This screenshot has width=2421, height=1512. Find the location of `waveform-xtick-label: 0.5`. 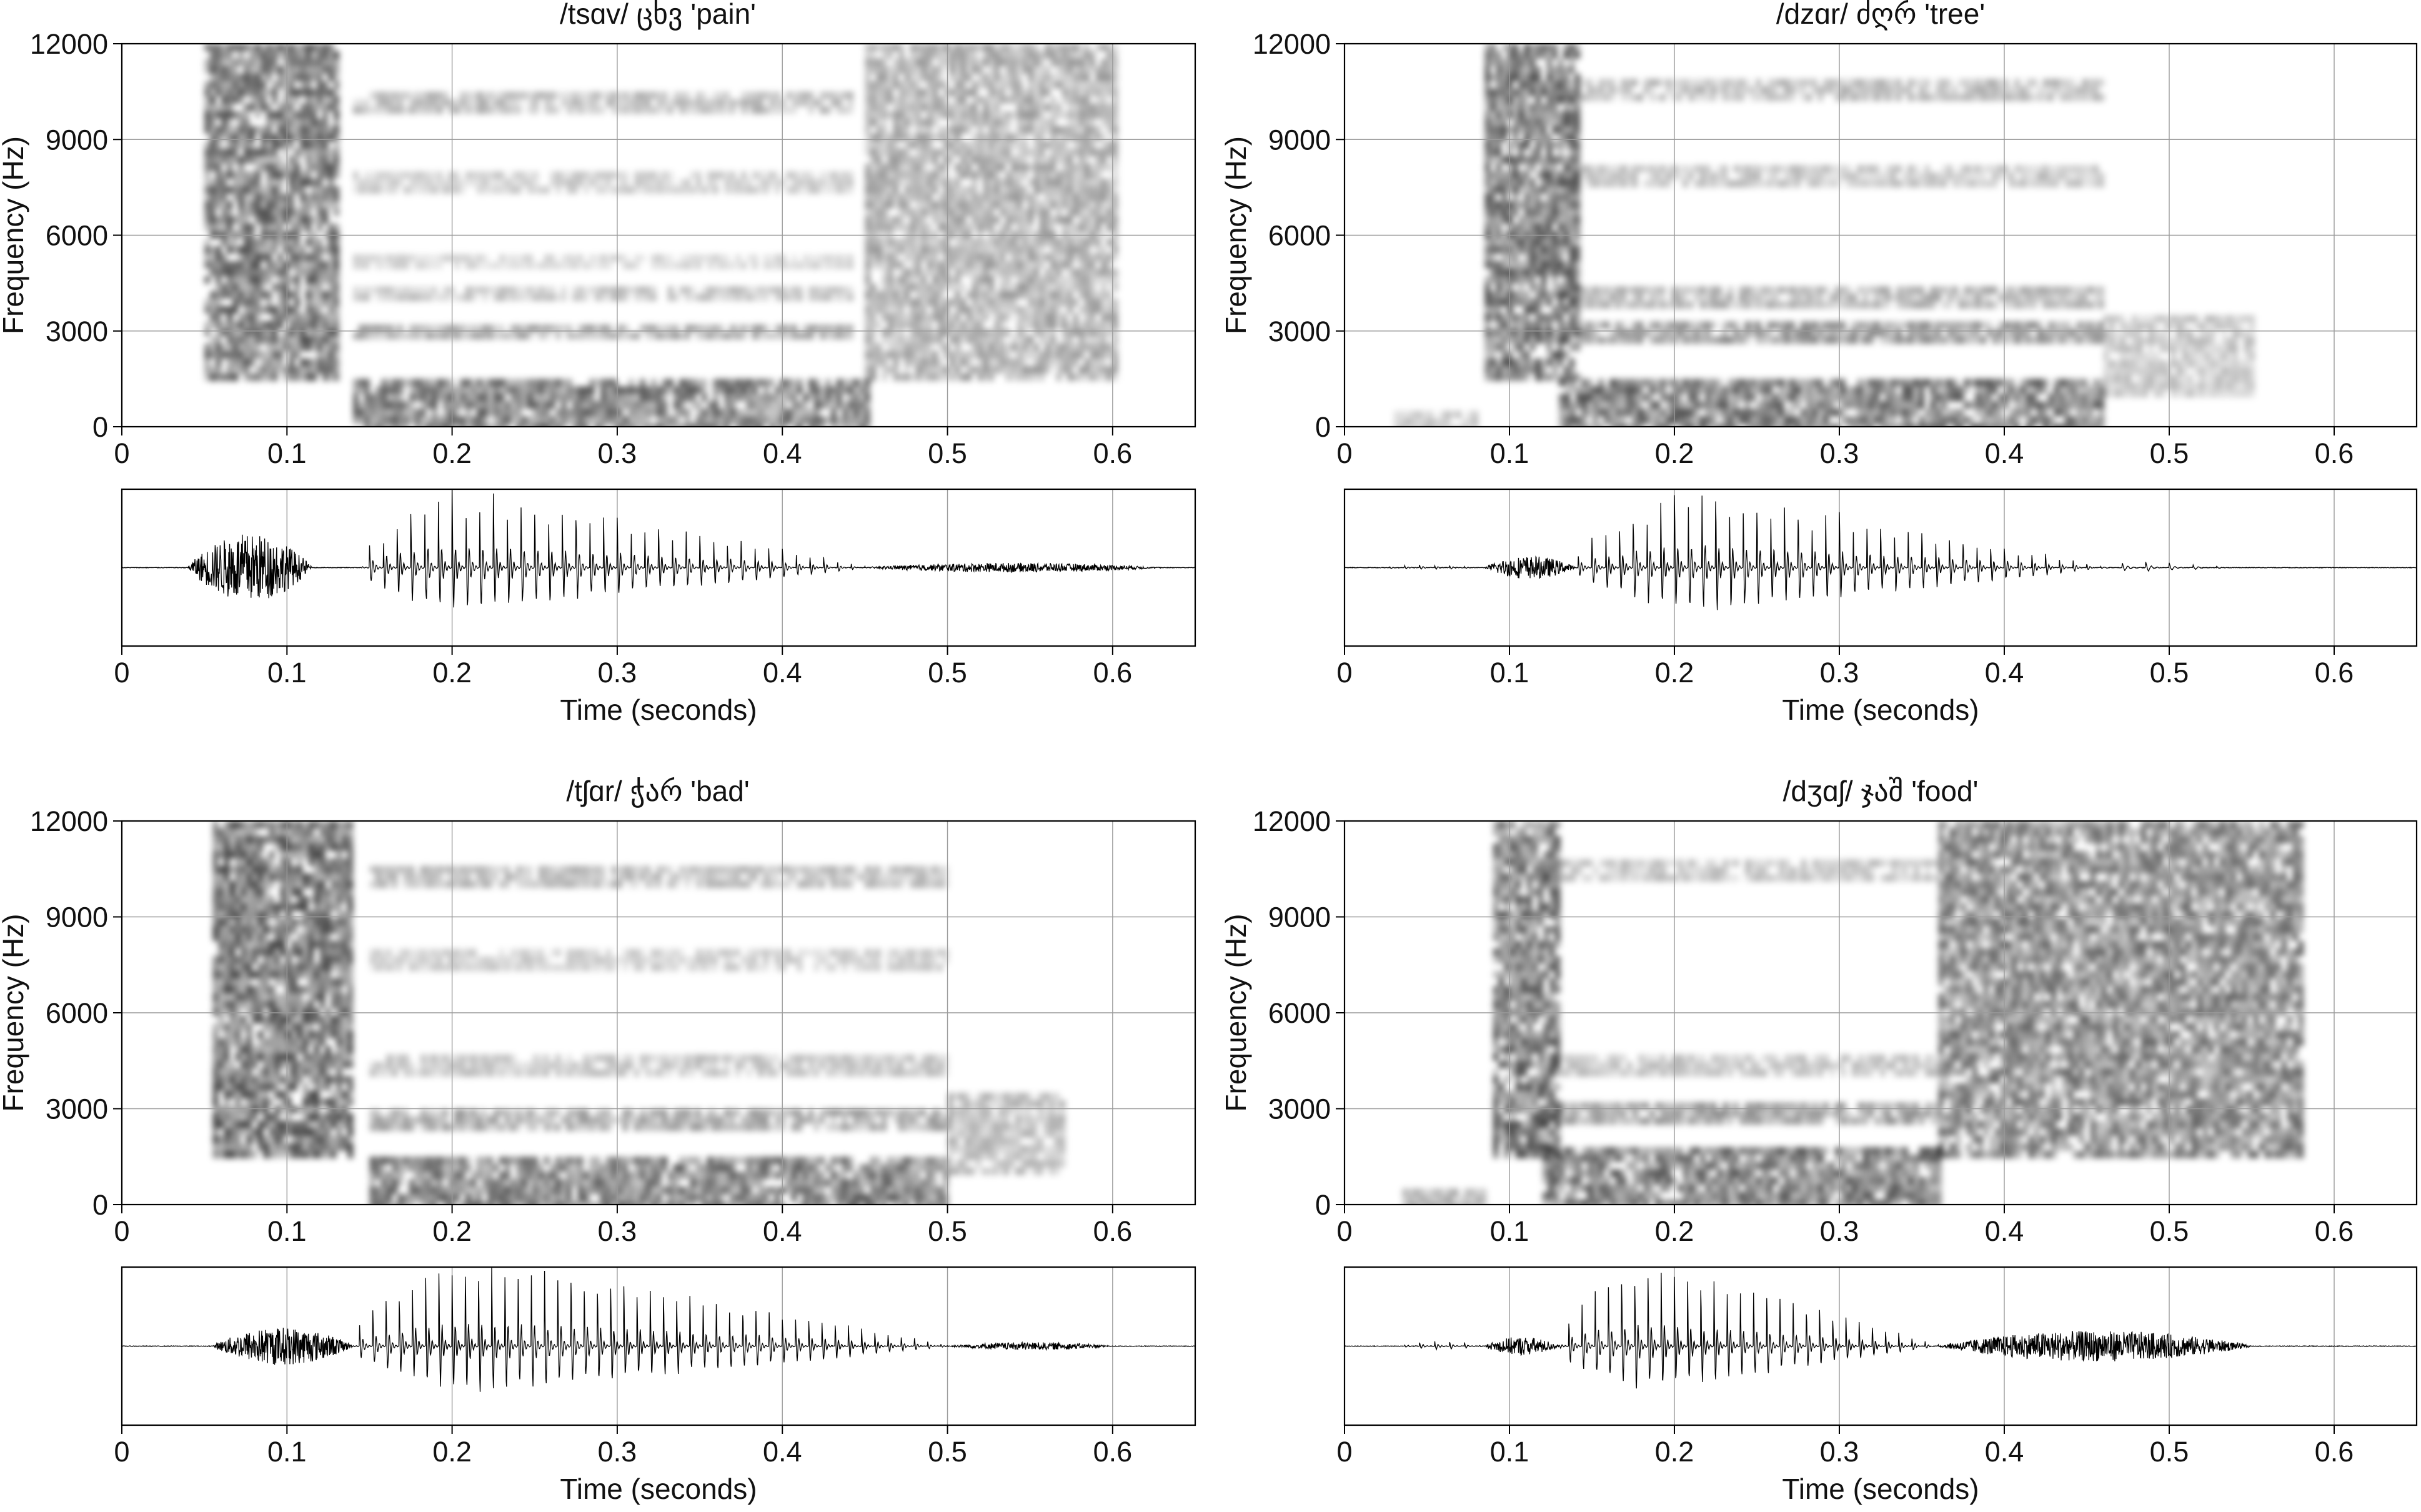

waveform-xtick-label: 0.5 is located at coordinates (948, 673).